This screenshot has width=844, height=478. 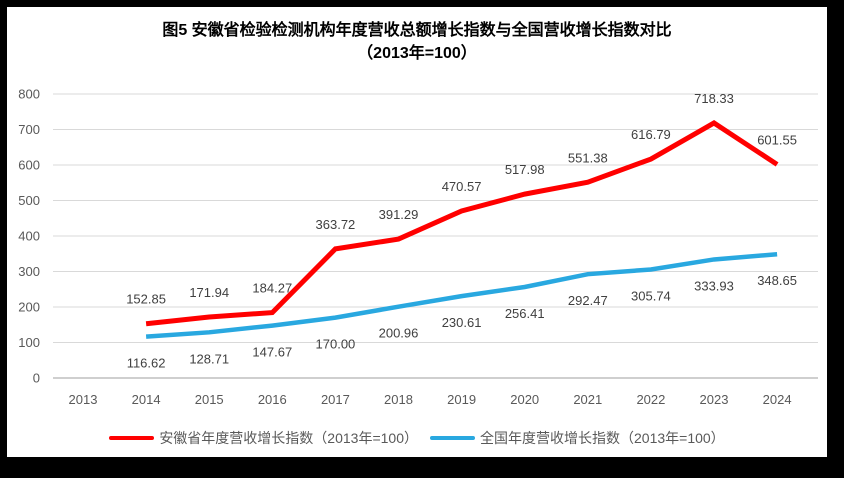 What do you see at coordinates (29, 307) in the screenshot?
I see `y-tick-label-200: 200` at bounding box center [29, 307].